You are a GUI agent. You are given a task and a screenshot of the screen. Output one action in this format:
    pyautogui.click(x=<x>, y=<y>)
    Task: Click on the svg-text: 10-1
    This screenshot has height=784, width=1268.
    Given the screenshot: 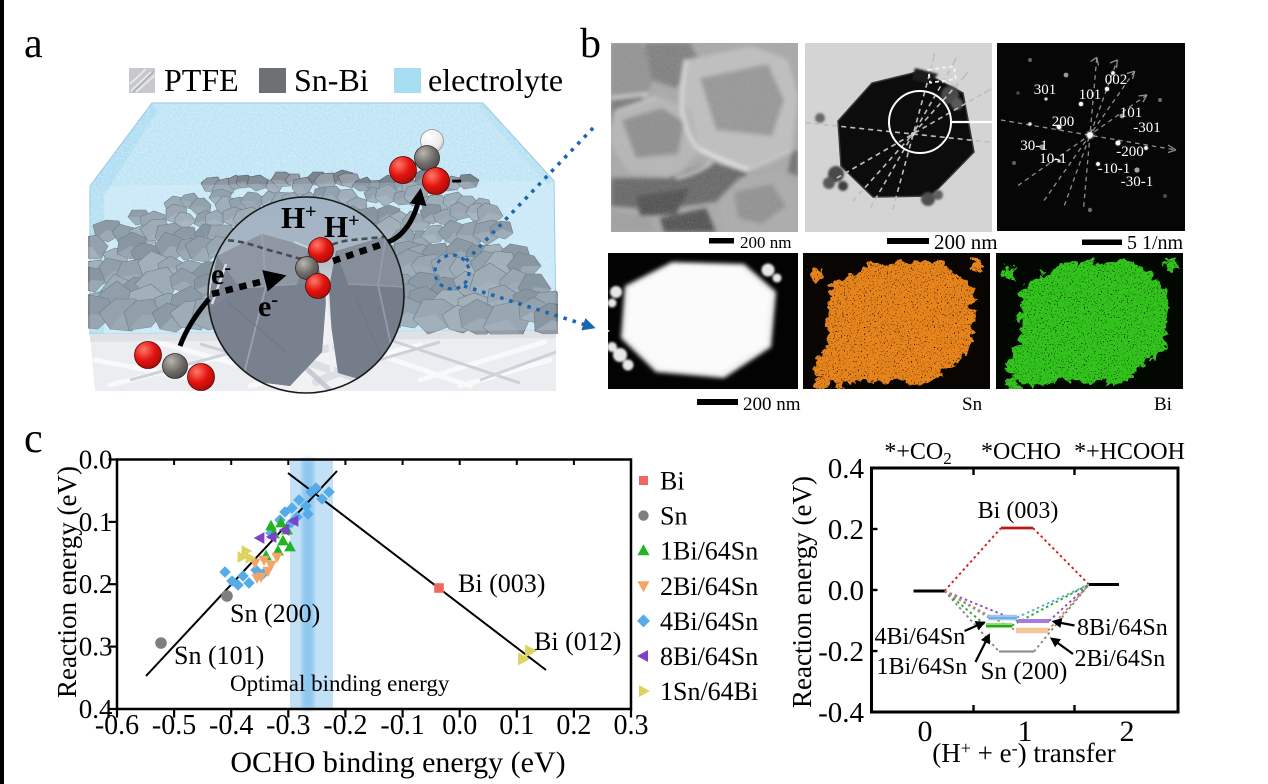 What is the action you would take?
    pyautogui.click(x=1053, y=159)
    